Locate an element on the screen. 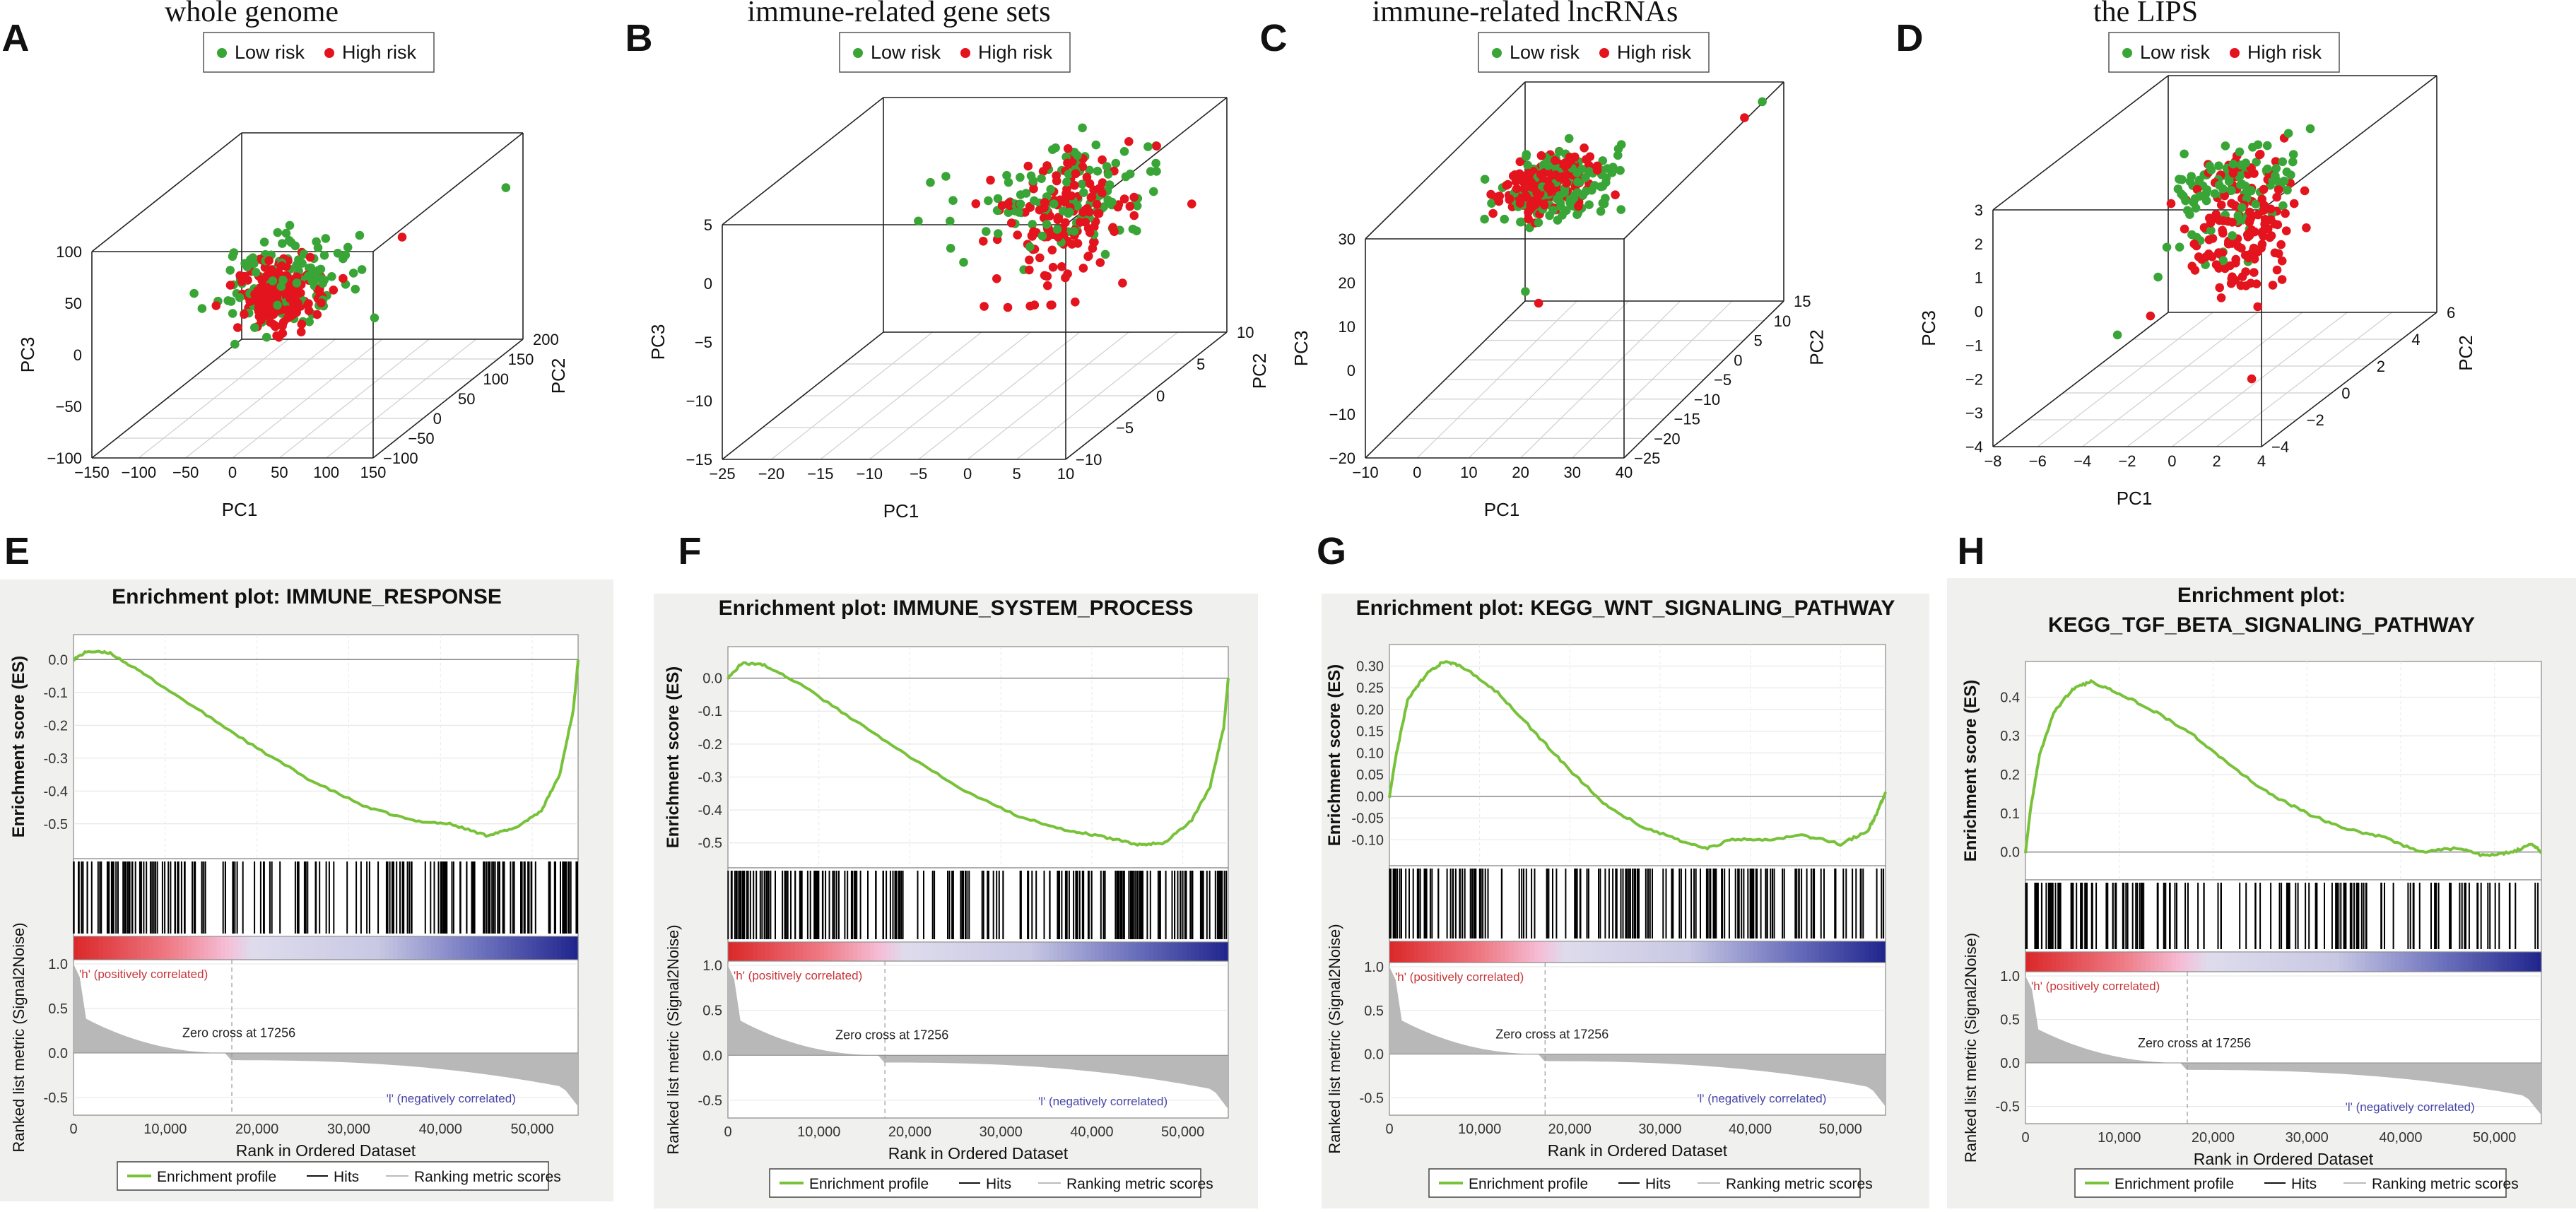 This screenshot has width=2576, height=1212. z-tick-label: 10 is located at coordinates (1347, 327).